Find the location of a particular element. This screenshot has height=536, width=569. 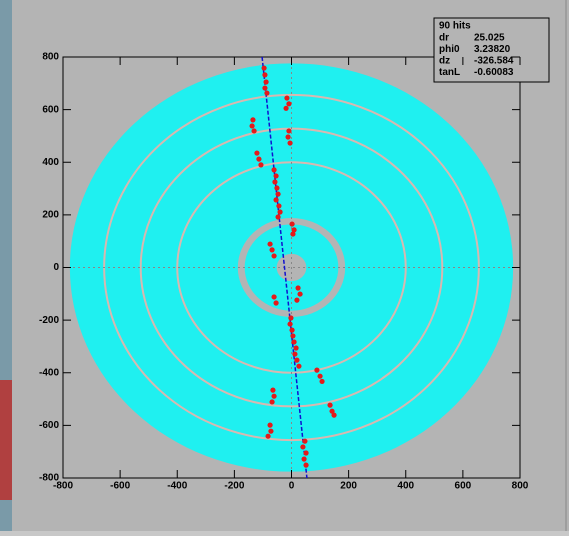

left-strip-detail is located at coordinates (6, 440).